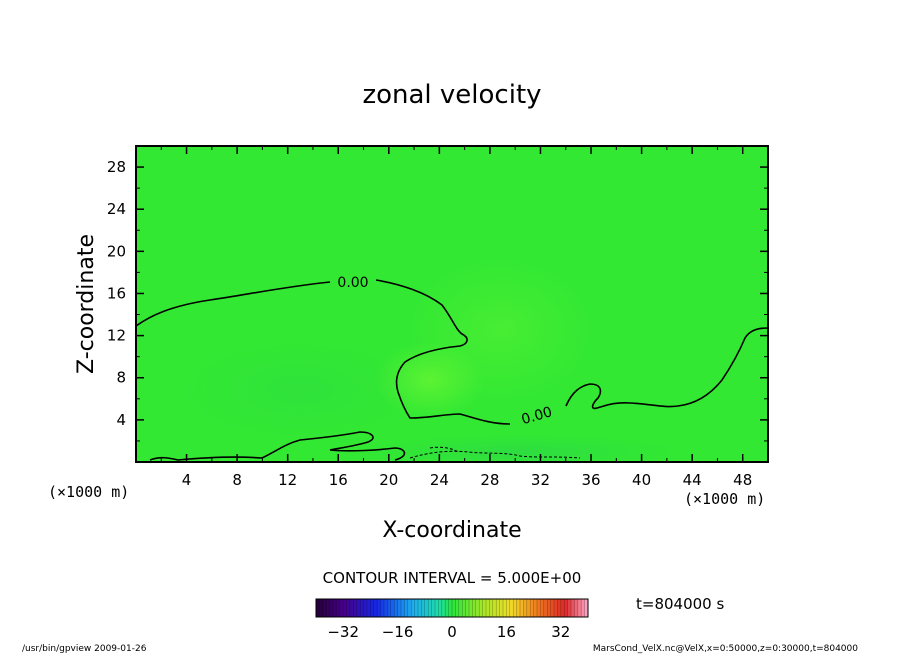  I want to click on chart-title: zonal velocity, so click(451, 95).